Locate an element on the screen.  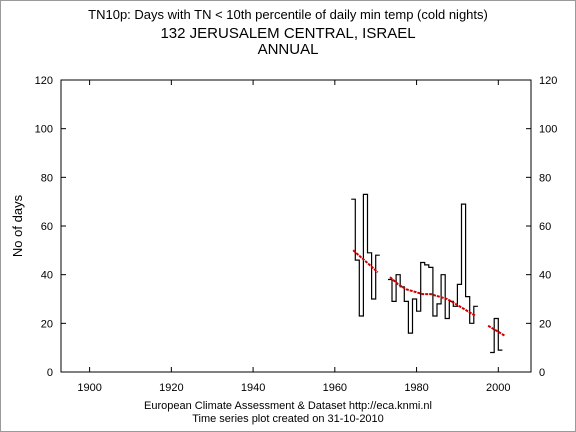
y-tick-label-left: 100 is located at coordinates (44, 130).